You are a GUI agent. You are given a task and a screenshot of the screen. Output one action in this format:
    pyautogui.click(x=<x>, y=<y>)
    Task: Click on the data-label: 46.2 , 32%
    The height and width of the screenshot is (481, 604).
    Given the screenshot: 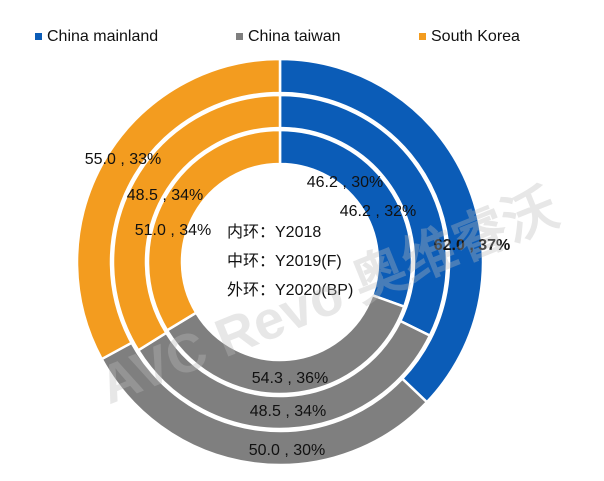 What is the action you would take?
    pyautogui.click(x=378, y=211)
    